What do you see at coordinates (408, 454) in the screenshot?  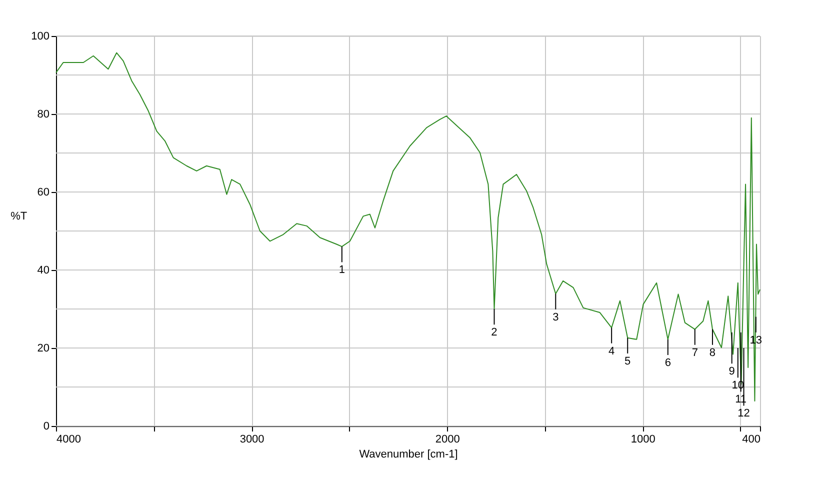 I see `x-axis-title: Wavenumber [cm-1]` at bounding box center [408, 454].